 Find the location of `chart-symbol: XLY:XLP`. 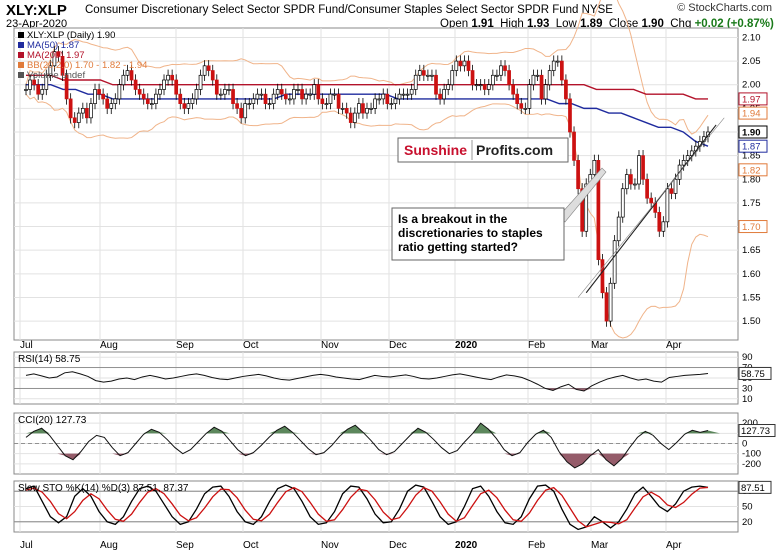

chart-symbol: XLY:XLP is located at coordinates (36, 10).